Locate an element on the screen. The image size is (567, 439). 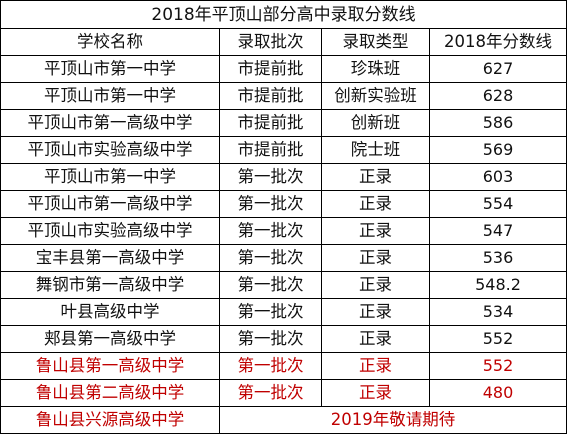
table-row: 平顶山市实验高级中学 第一批次 正录 547 is located at coordinates (283, 231).